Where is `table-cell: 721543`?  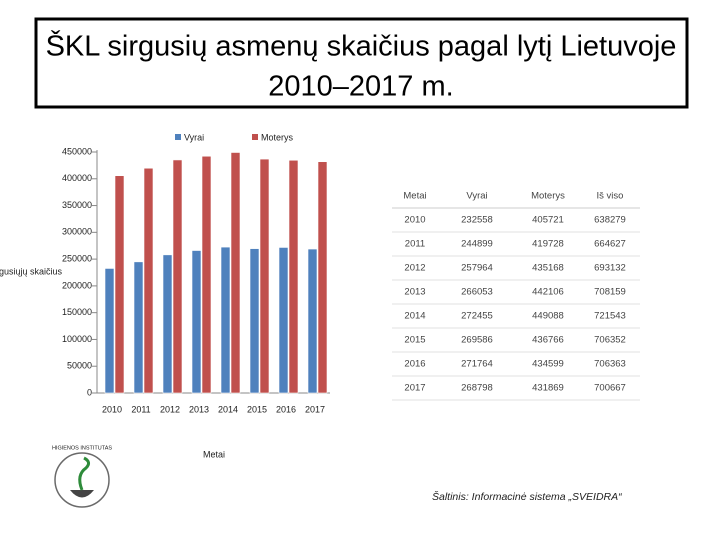
table-cell: 721543 is located at coordinates (610, 316).